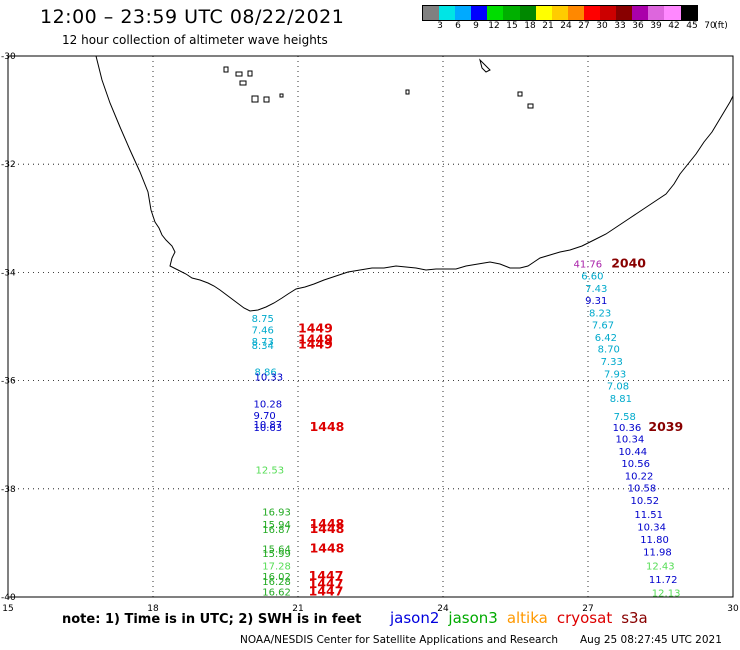  I want to click on color-scale-labels: 3 6 9 12 15 18 21 24 27 30 33 36 39 42 45 70 (ft), so click(575, 27).